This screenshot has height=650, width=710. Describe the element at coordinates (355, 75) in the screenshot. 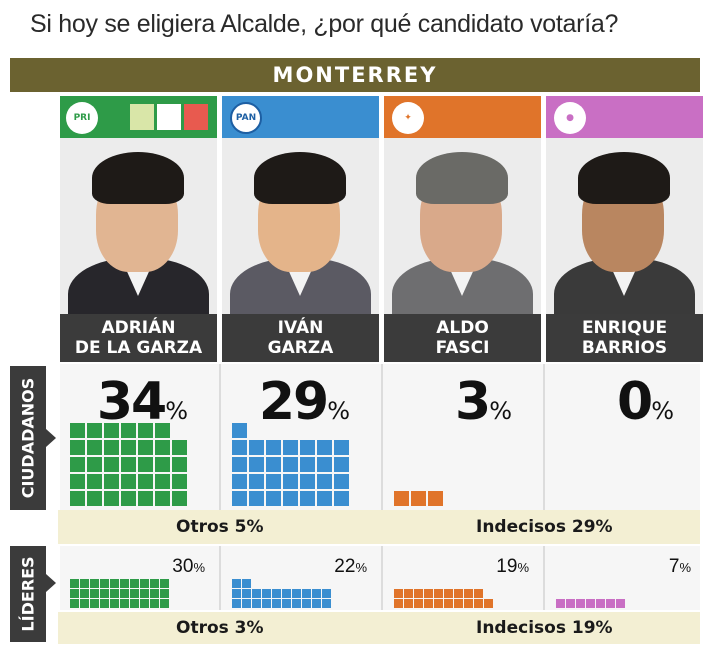

I see `city-header: MONTERREY` at that location.